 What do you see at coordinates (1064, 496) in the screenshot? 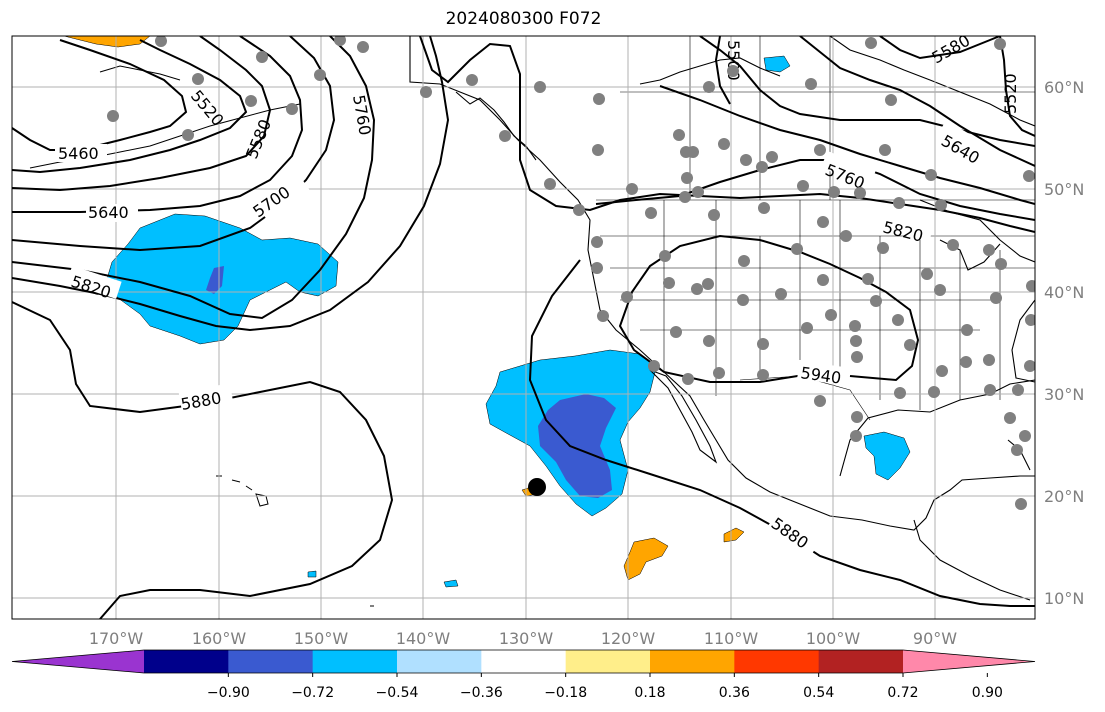
I see `lat-label: 20°N` at bounding box center [1064, 496].